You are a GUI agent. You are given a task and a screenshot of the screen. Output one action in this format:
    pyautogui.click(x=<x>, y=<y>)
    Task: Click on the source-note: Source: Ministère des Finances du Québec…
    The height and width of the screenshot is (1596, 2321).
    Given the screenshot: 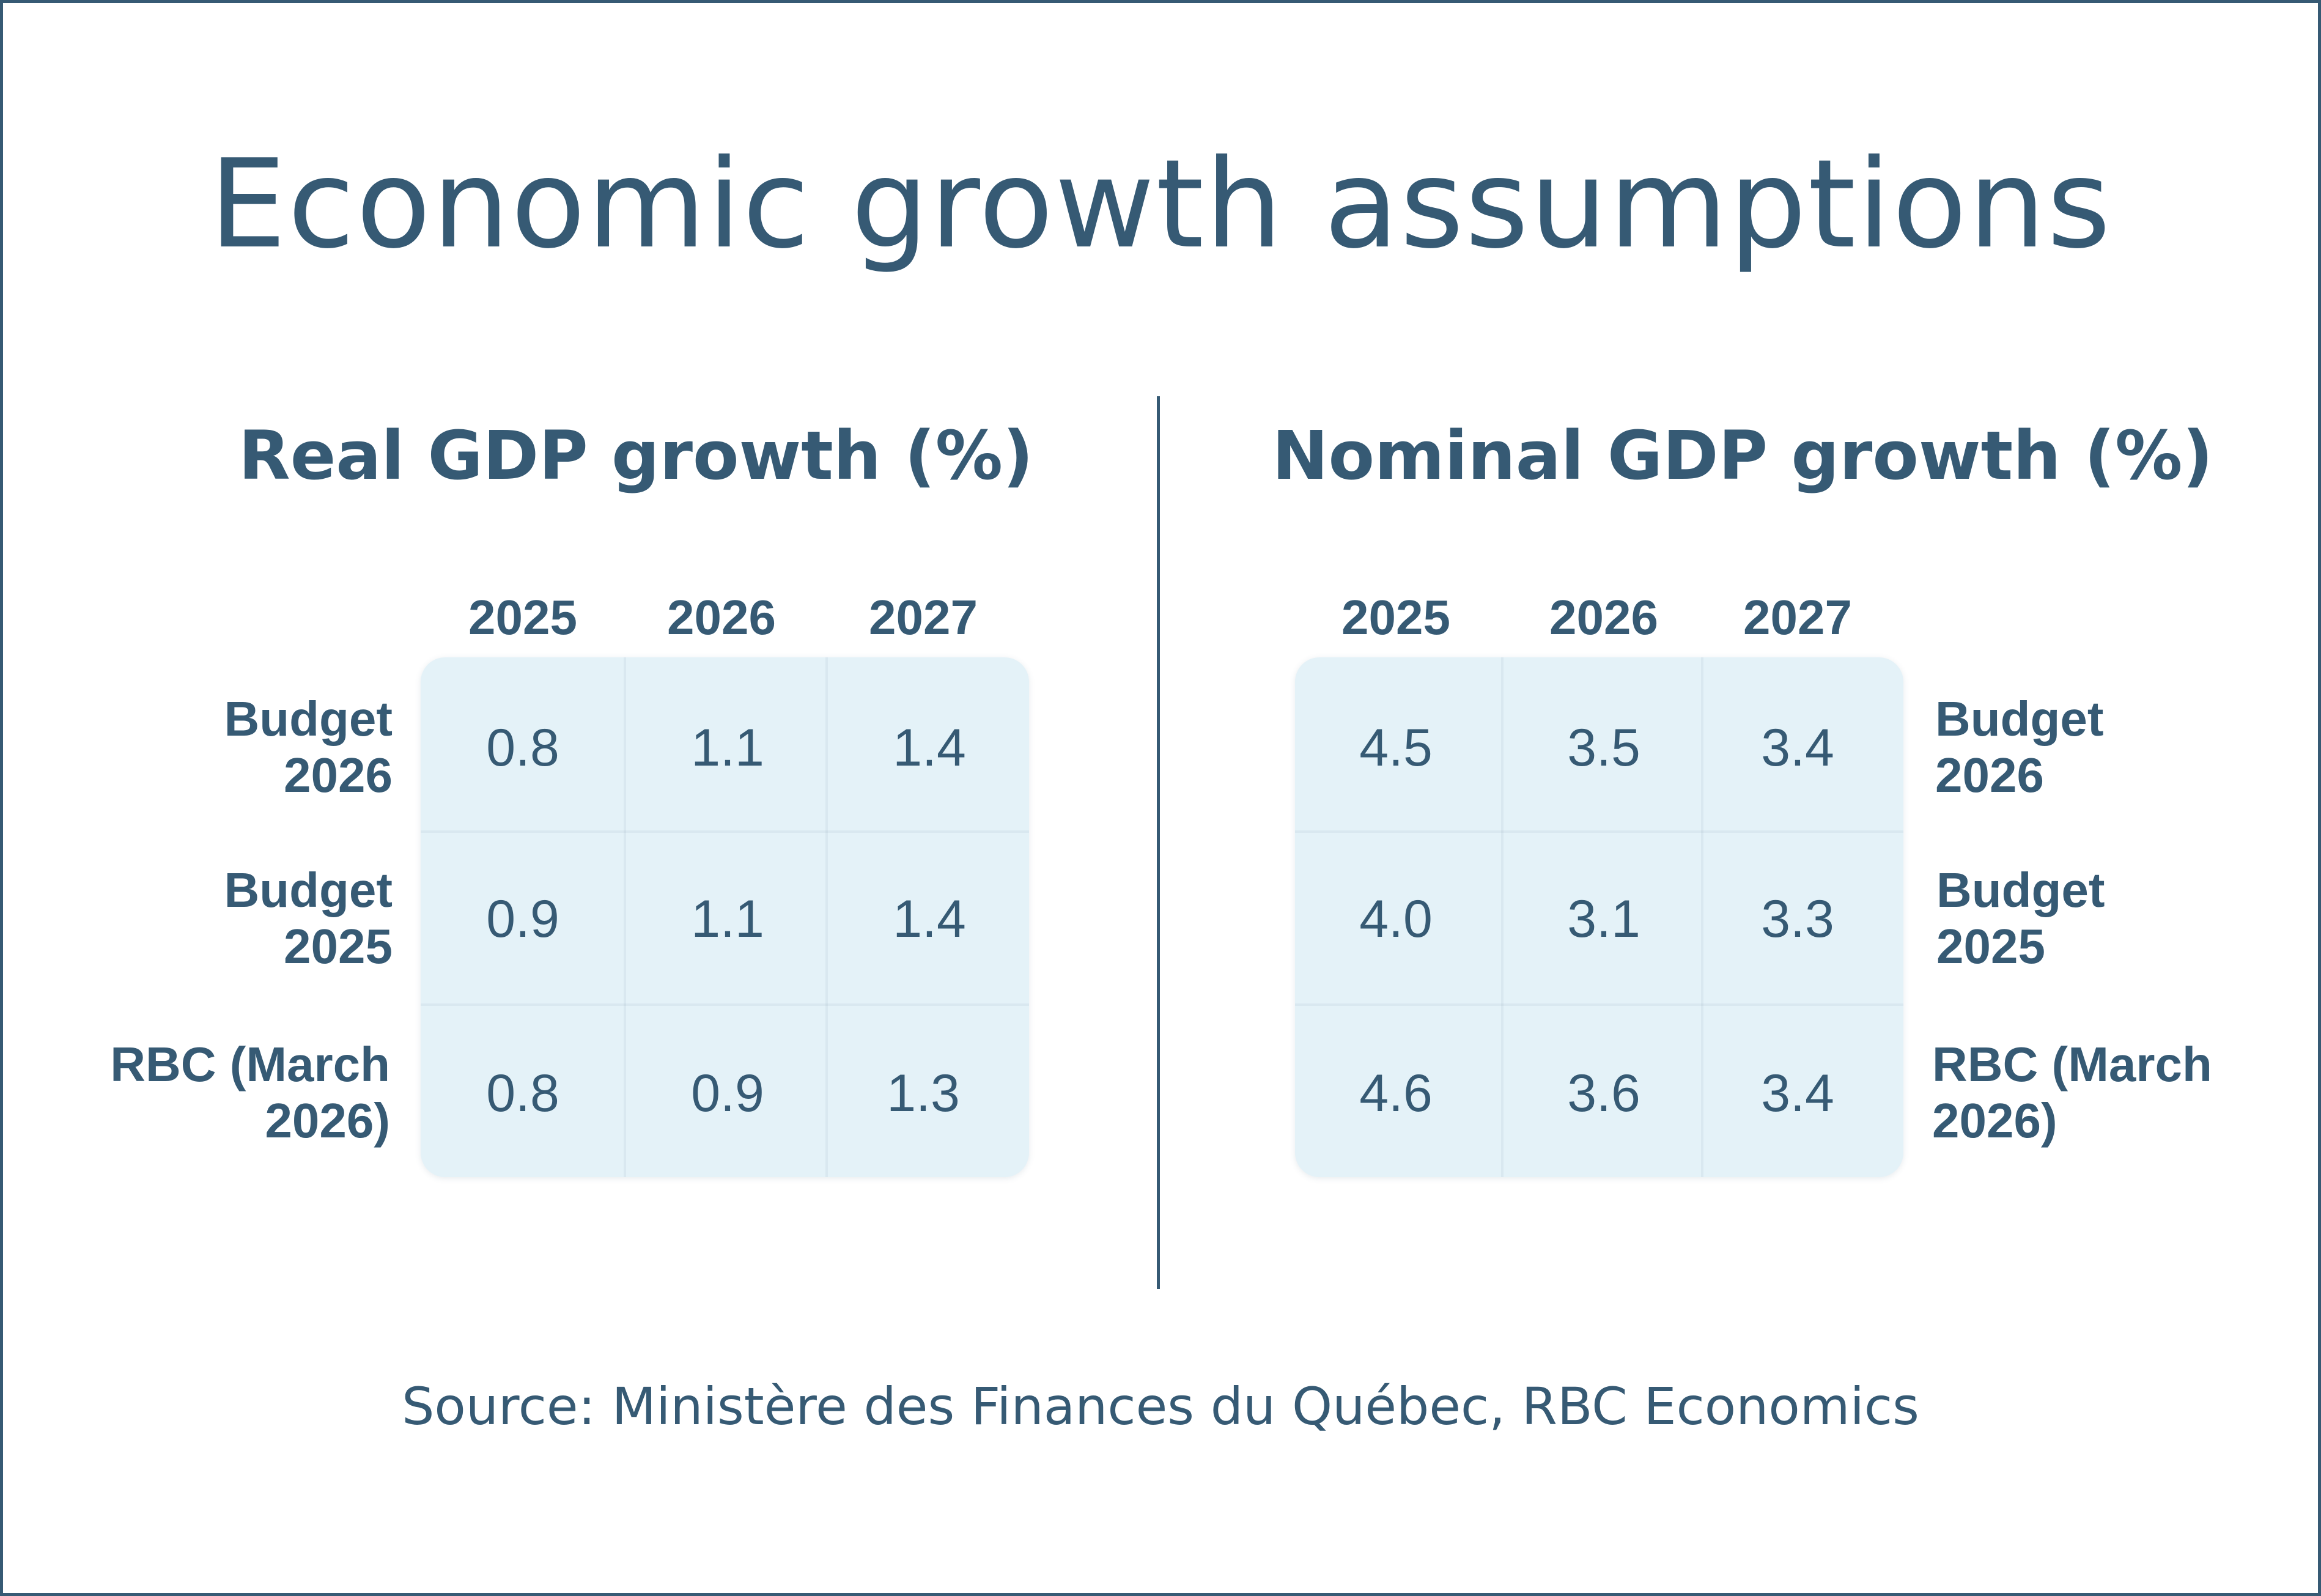 What is the action you would take?
    pyautogui.click(x=1160, y=1406)
    